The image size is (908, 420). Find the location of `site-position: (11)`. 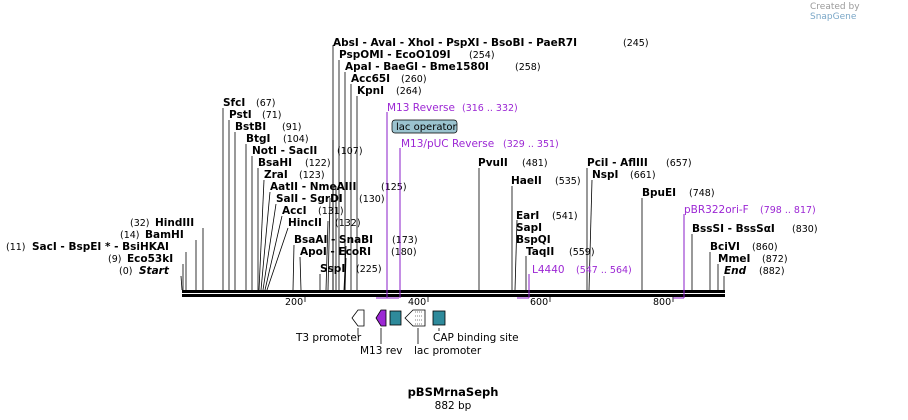

site-position: (11) is located at coordinates (16, 247).